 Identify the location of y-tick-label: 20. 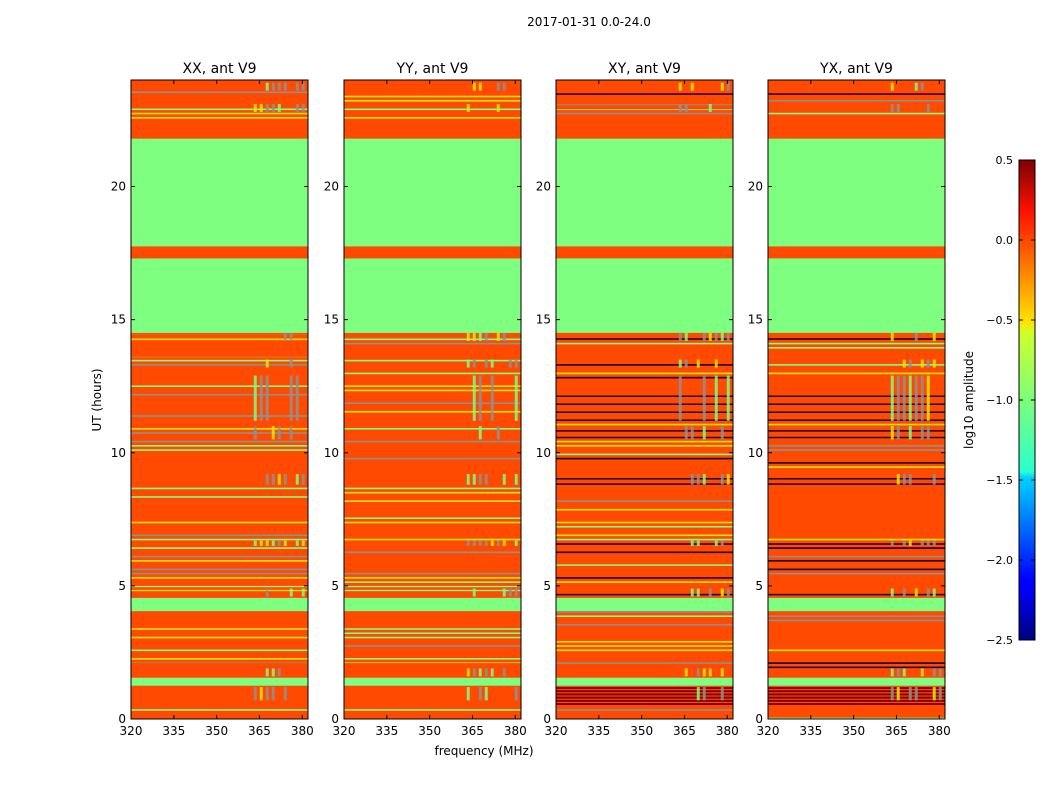
(118, 187).